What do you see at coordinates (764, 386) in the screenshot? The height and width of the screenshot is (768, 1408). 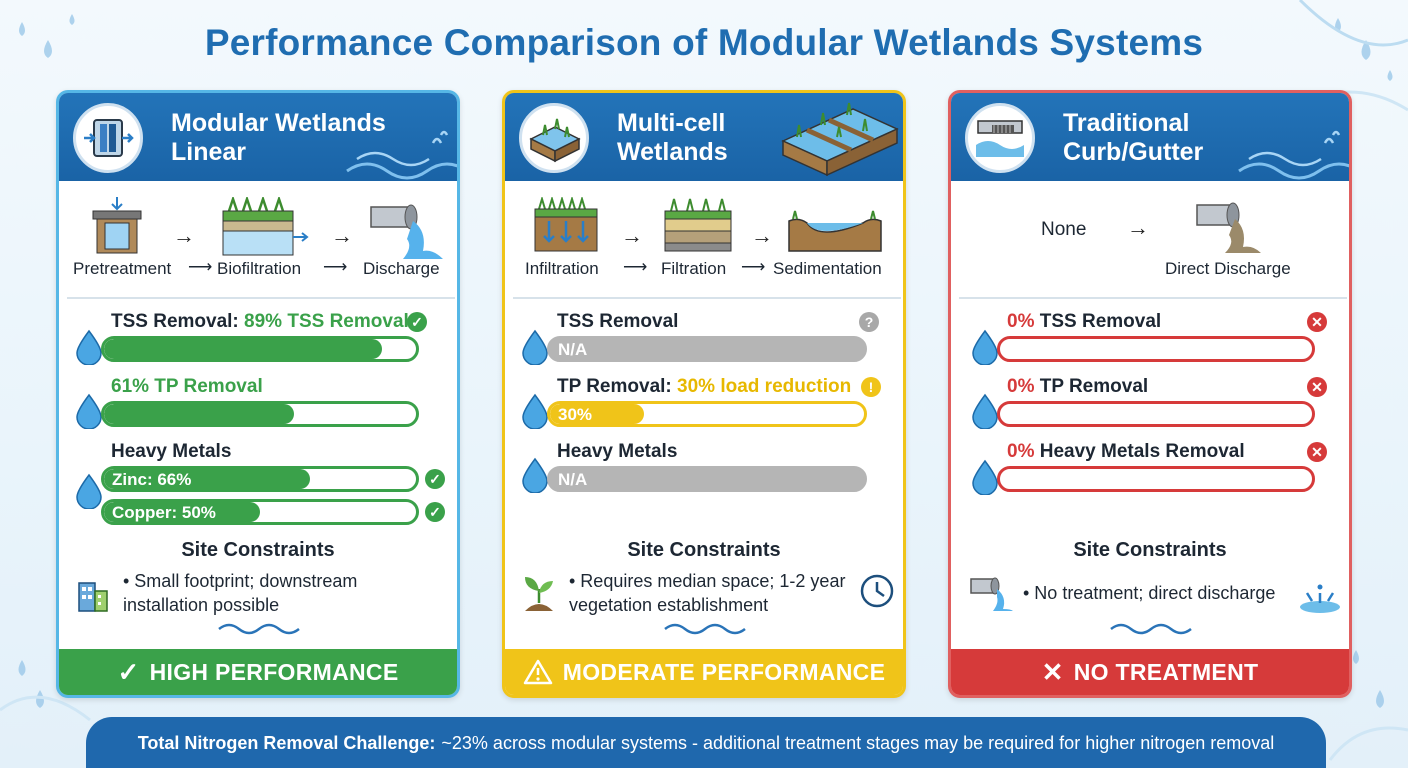 I see `tp-value: 30% load reduction` at bounding box center [764, 386].